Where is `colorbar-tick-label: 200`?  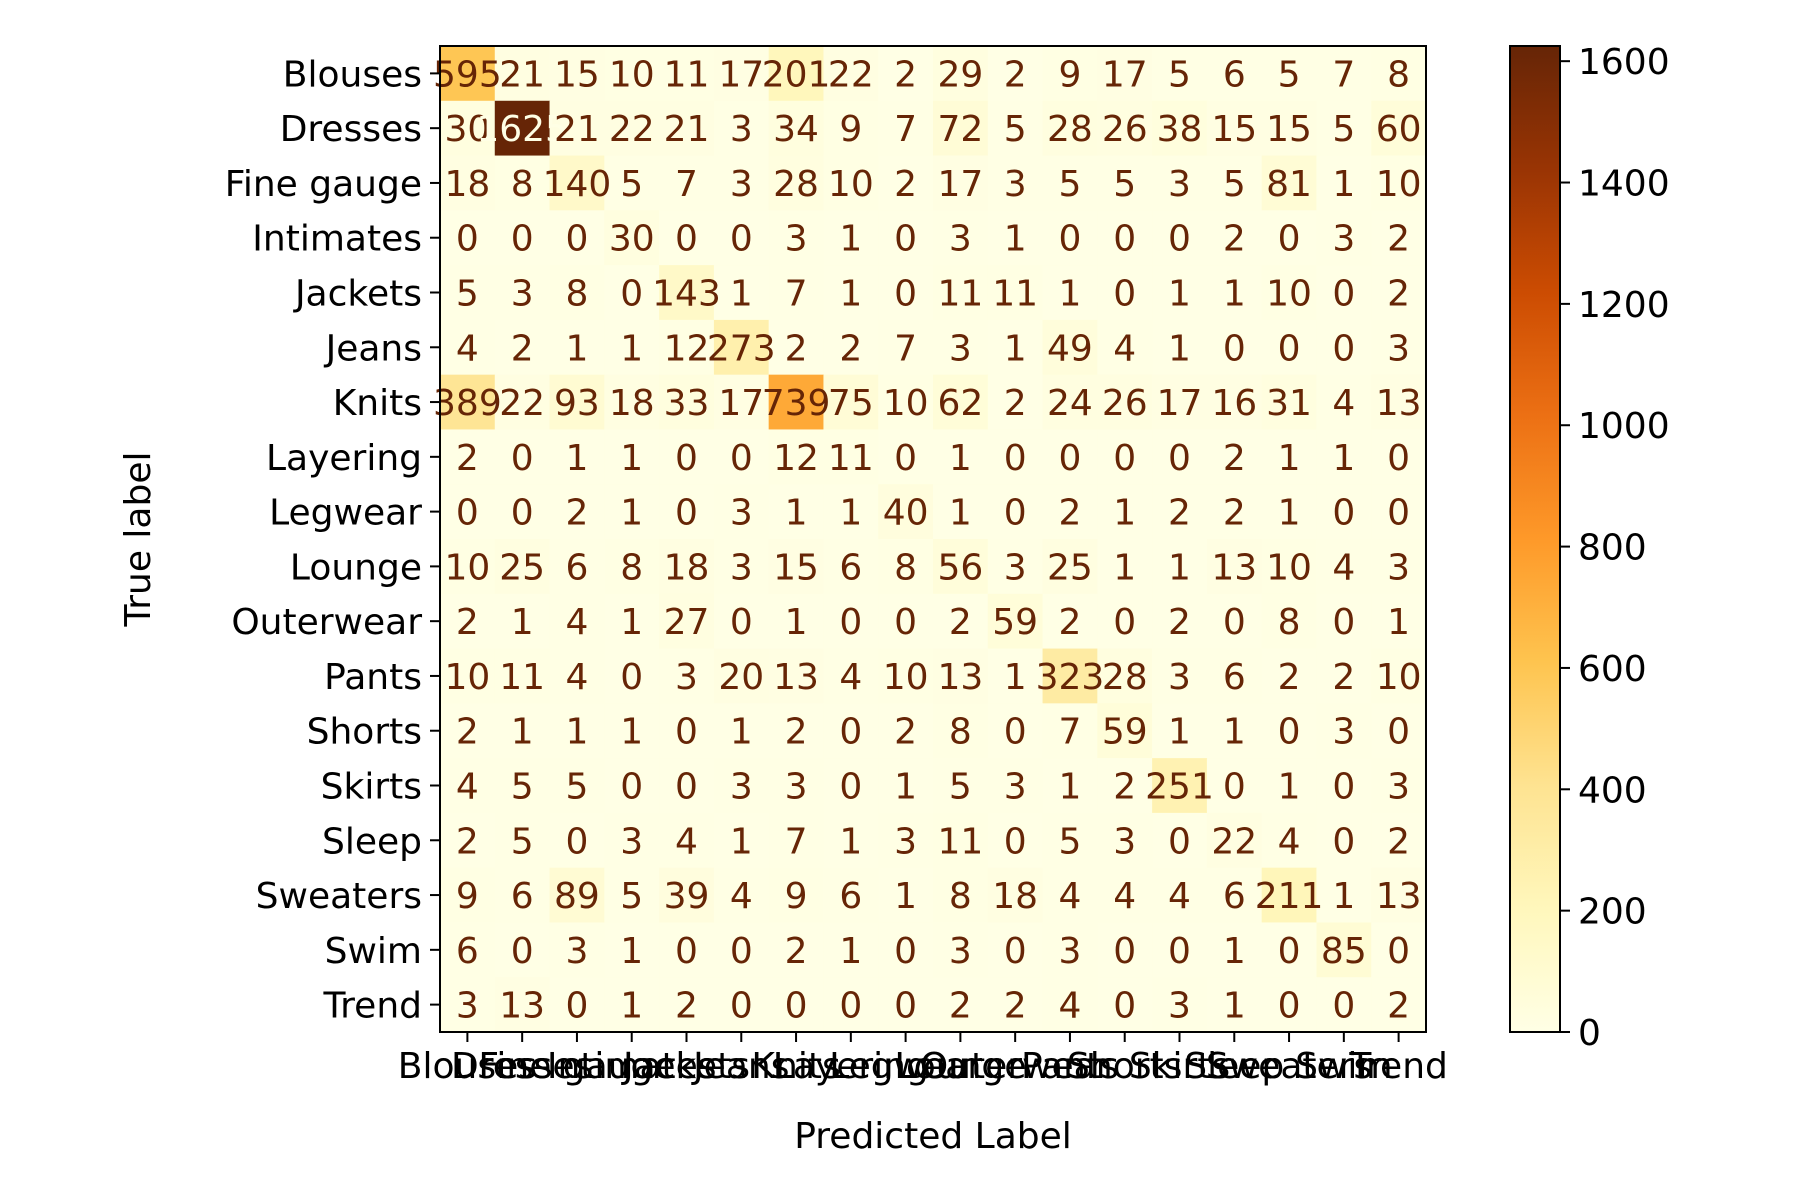 colorbar-tick-label: 200 is located at coordinates (1612, 912).